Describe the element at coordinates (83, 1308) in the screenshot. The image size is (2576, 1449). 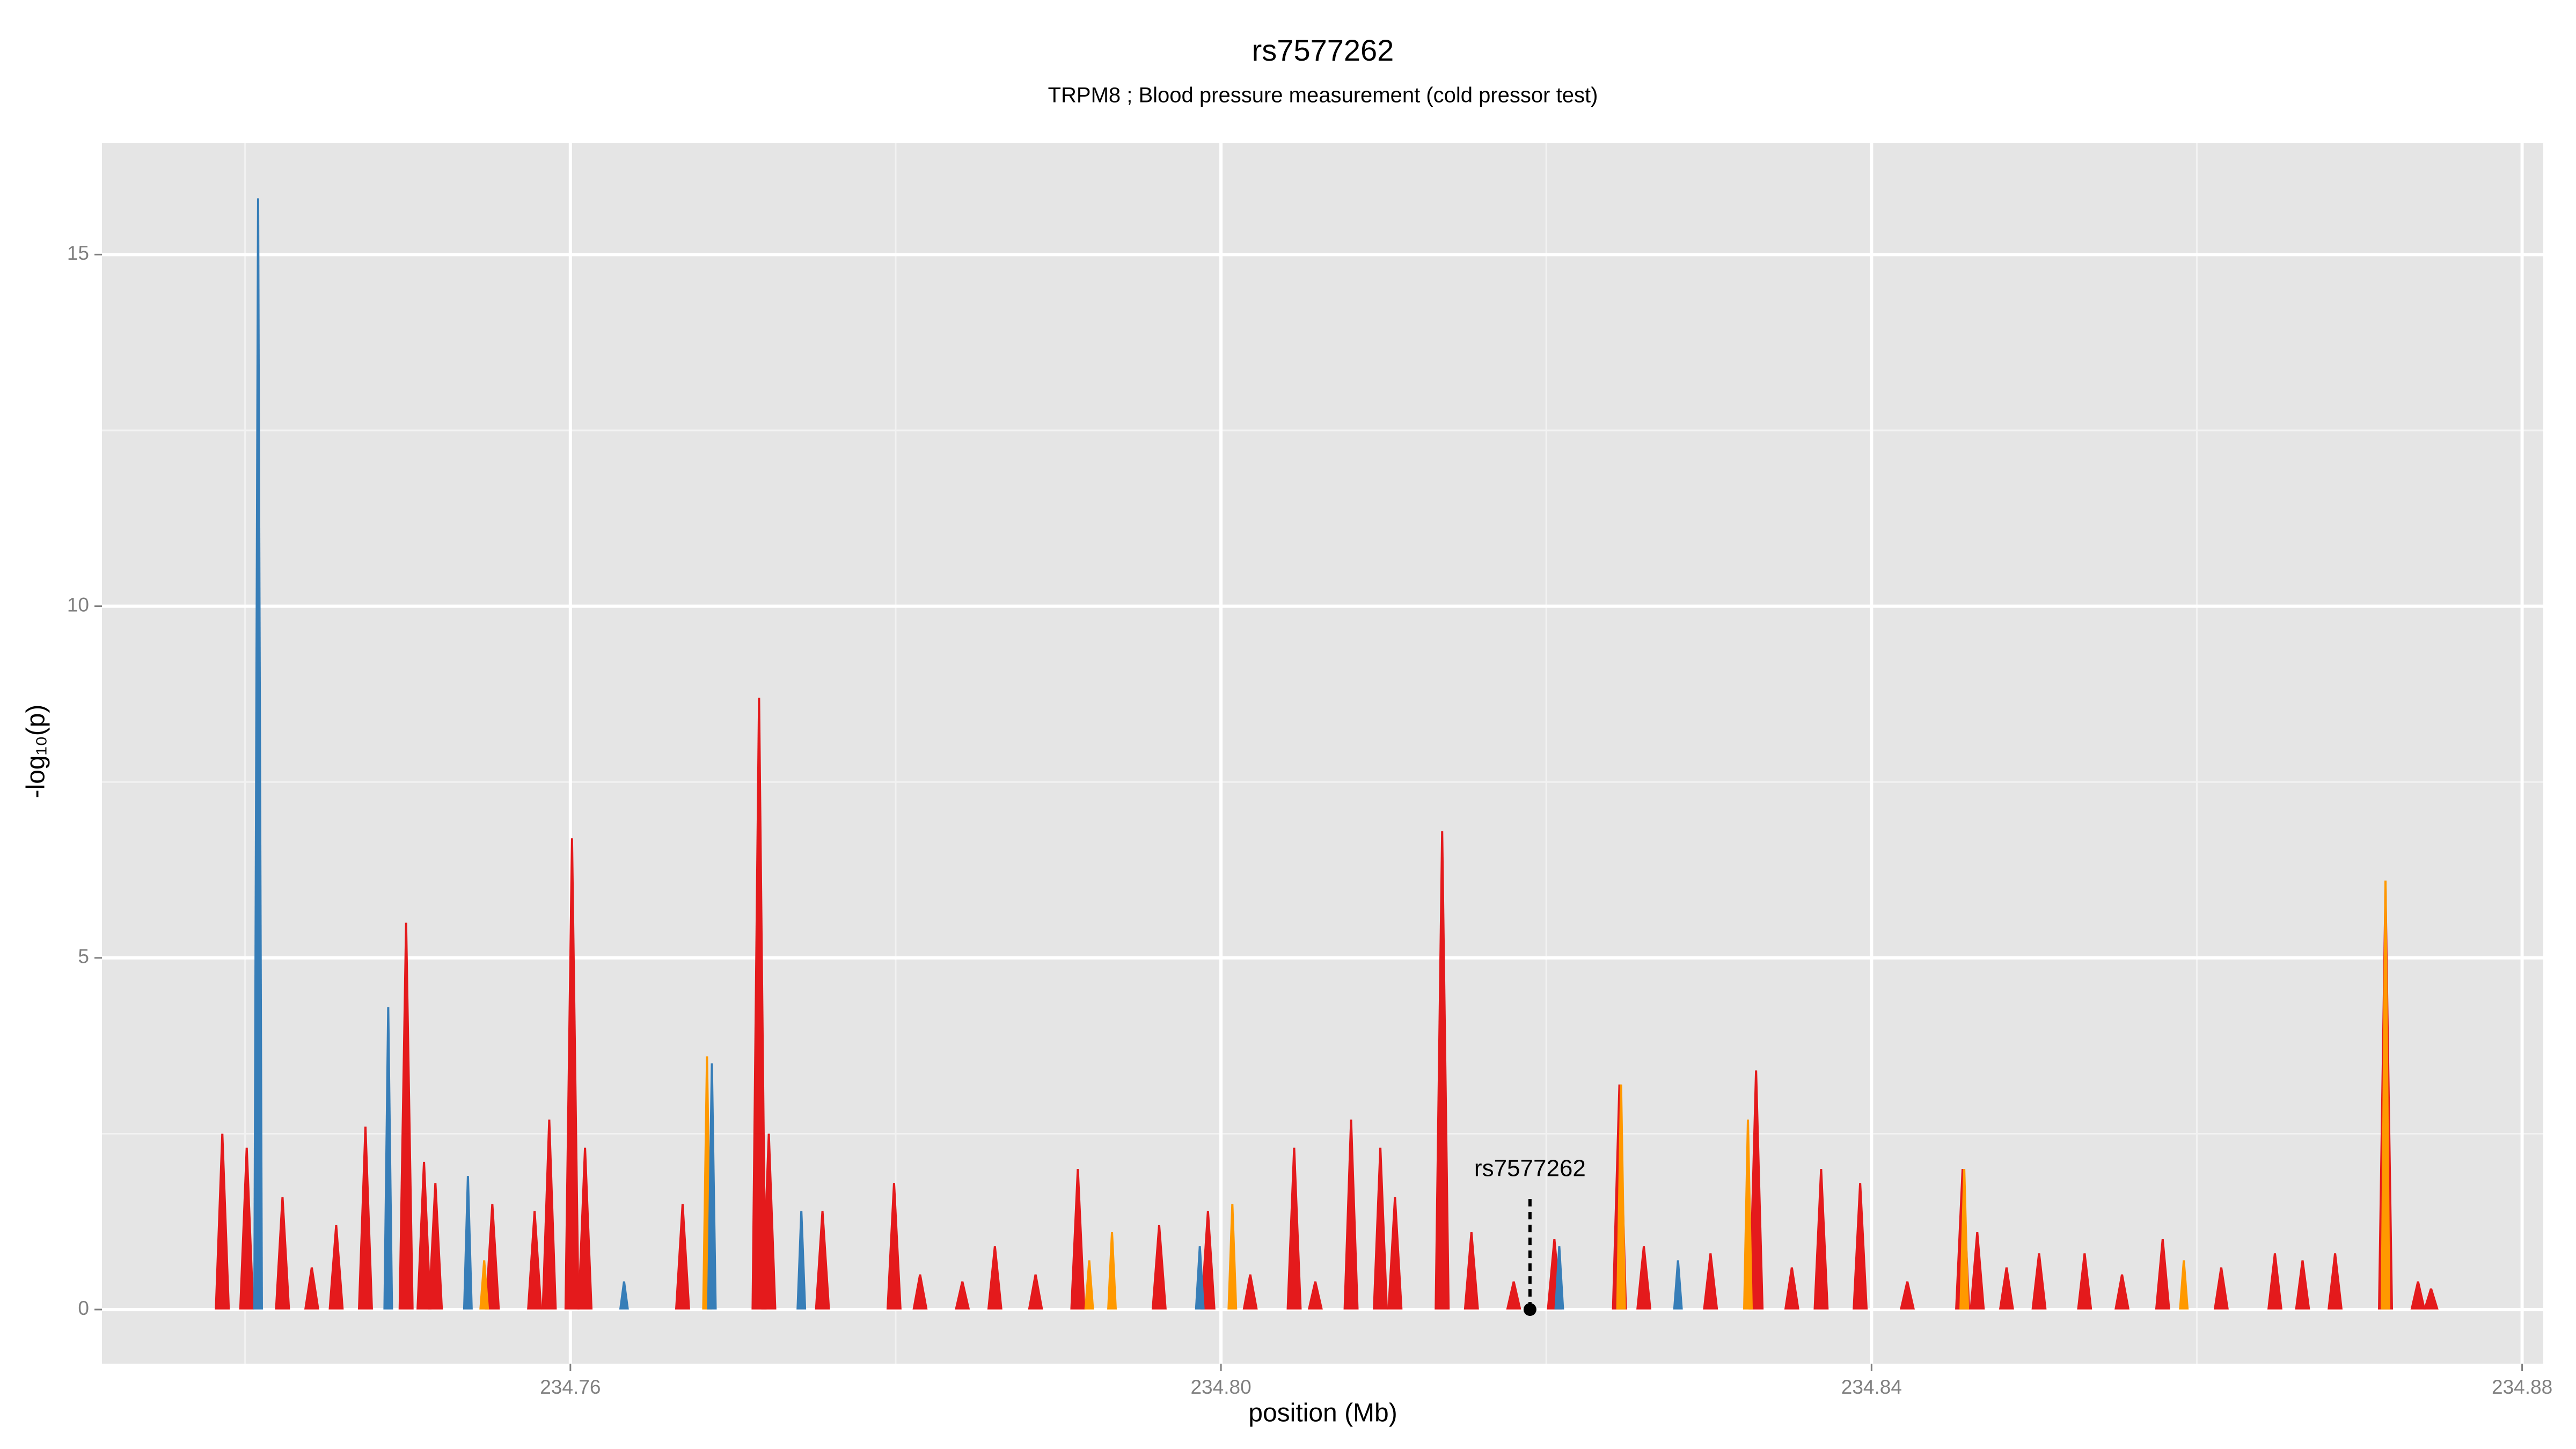
I see `y-tick-label: 0` at that location.